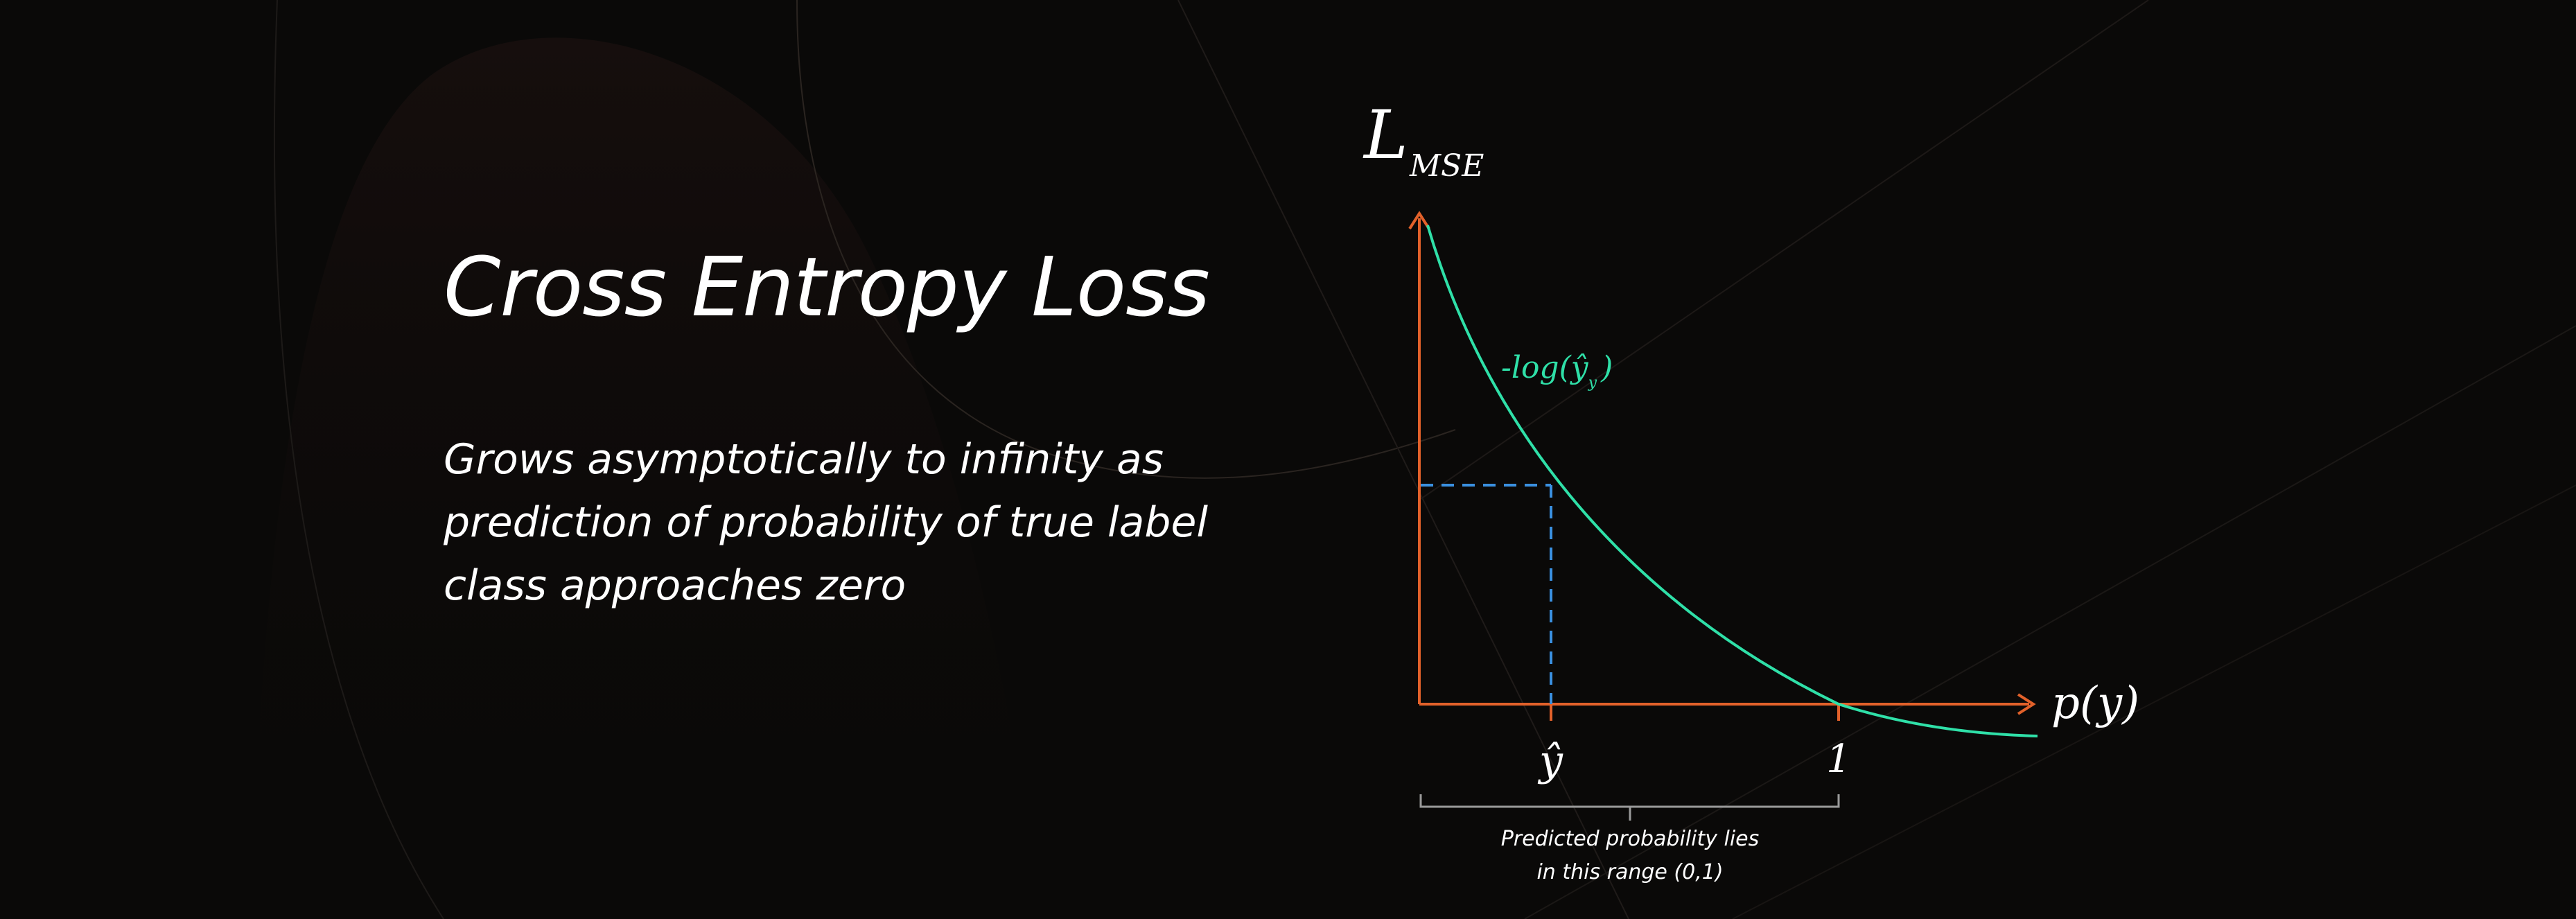 The width and height of the screenshot is (2576, 919). What do you see at coordinates (1419, 220) in the screenshot?
I see `arrow-up-icon` at bounding box center [1419, 220].